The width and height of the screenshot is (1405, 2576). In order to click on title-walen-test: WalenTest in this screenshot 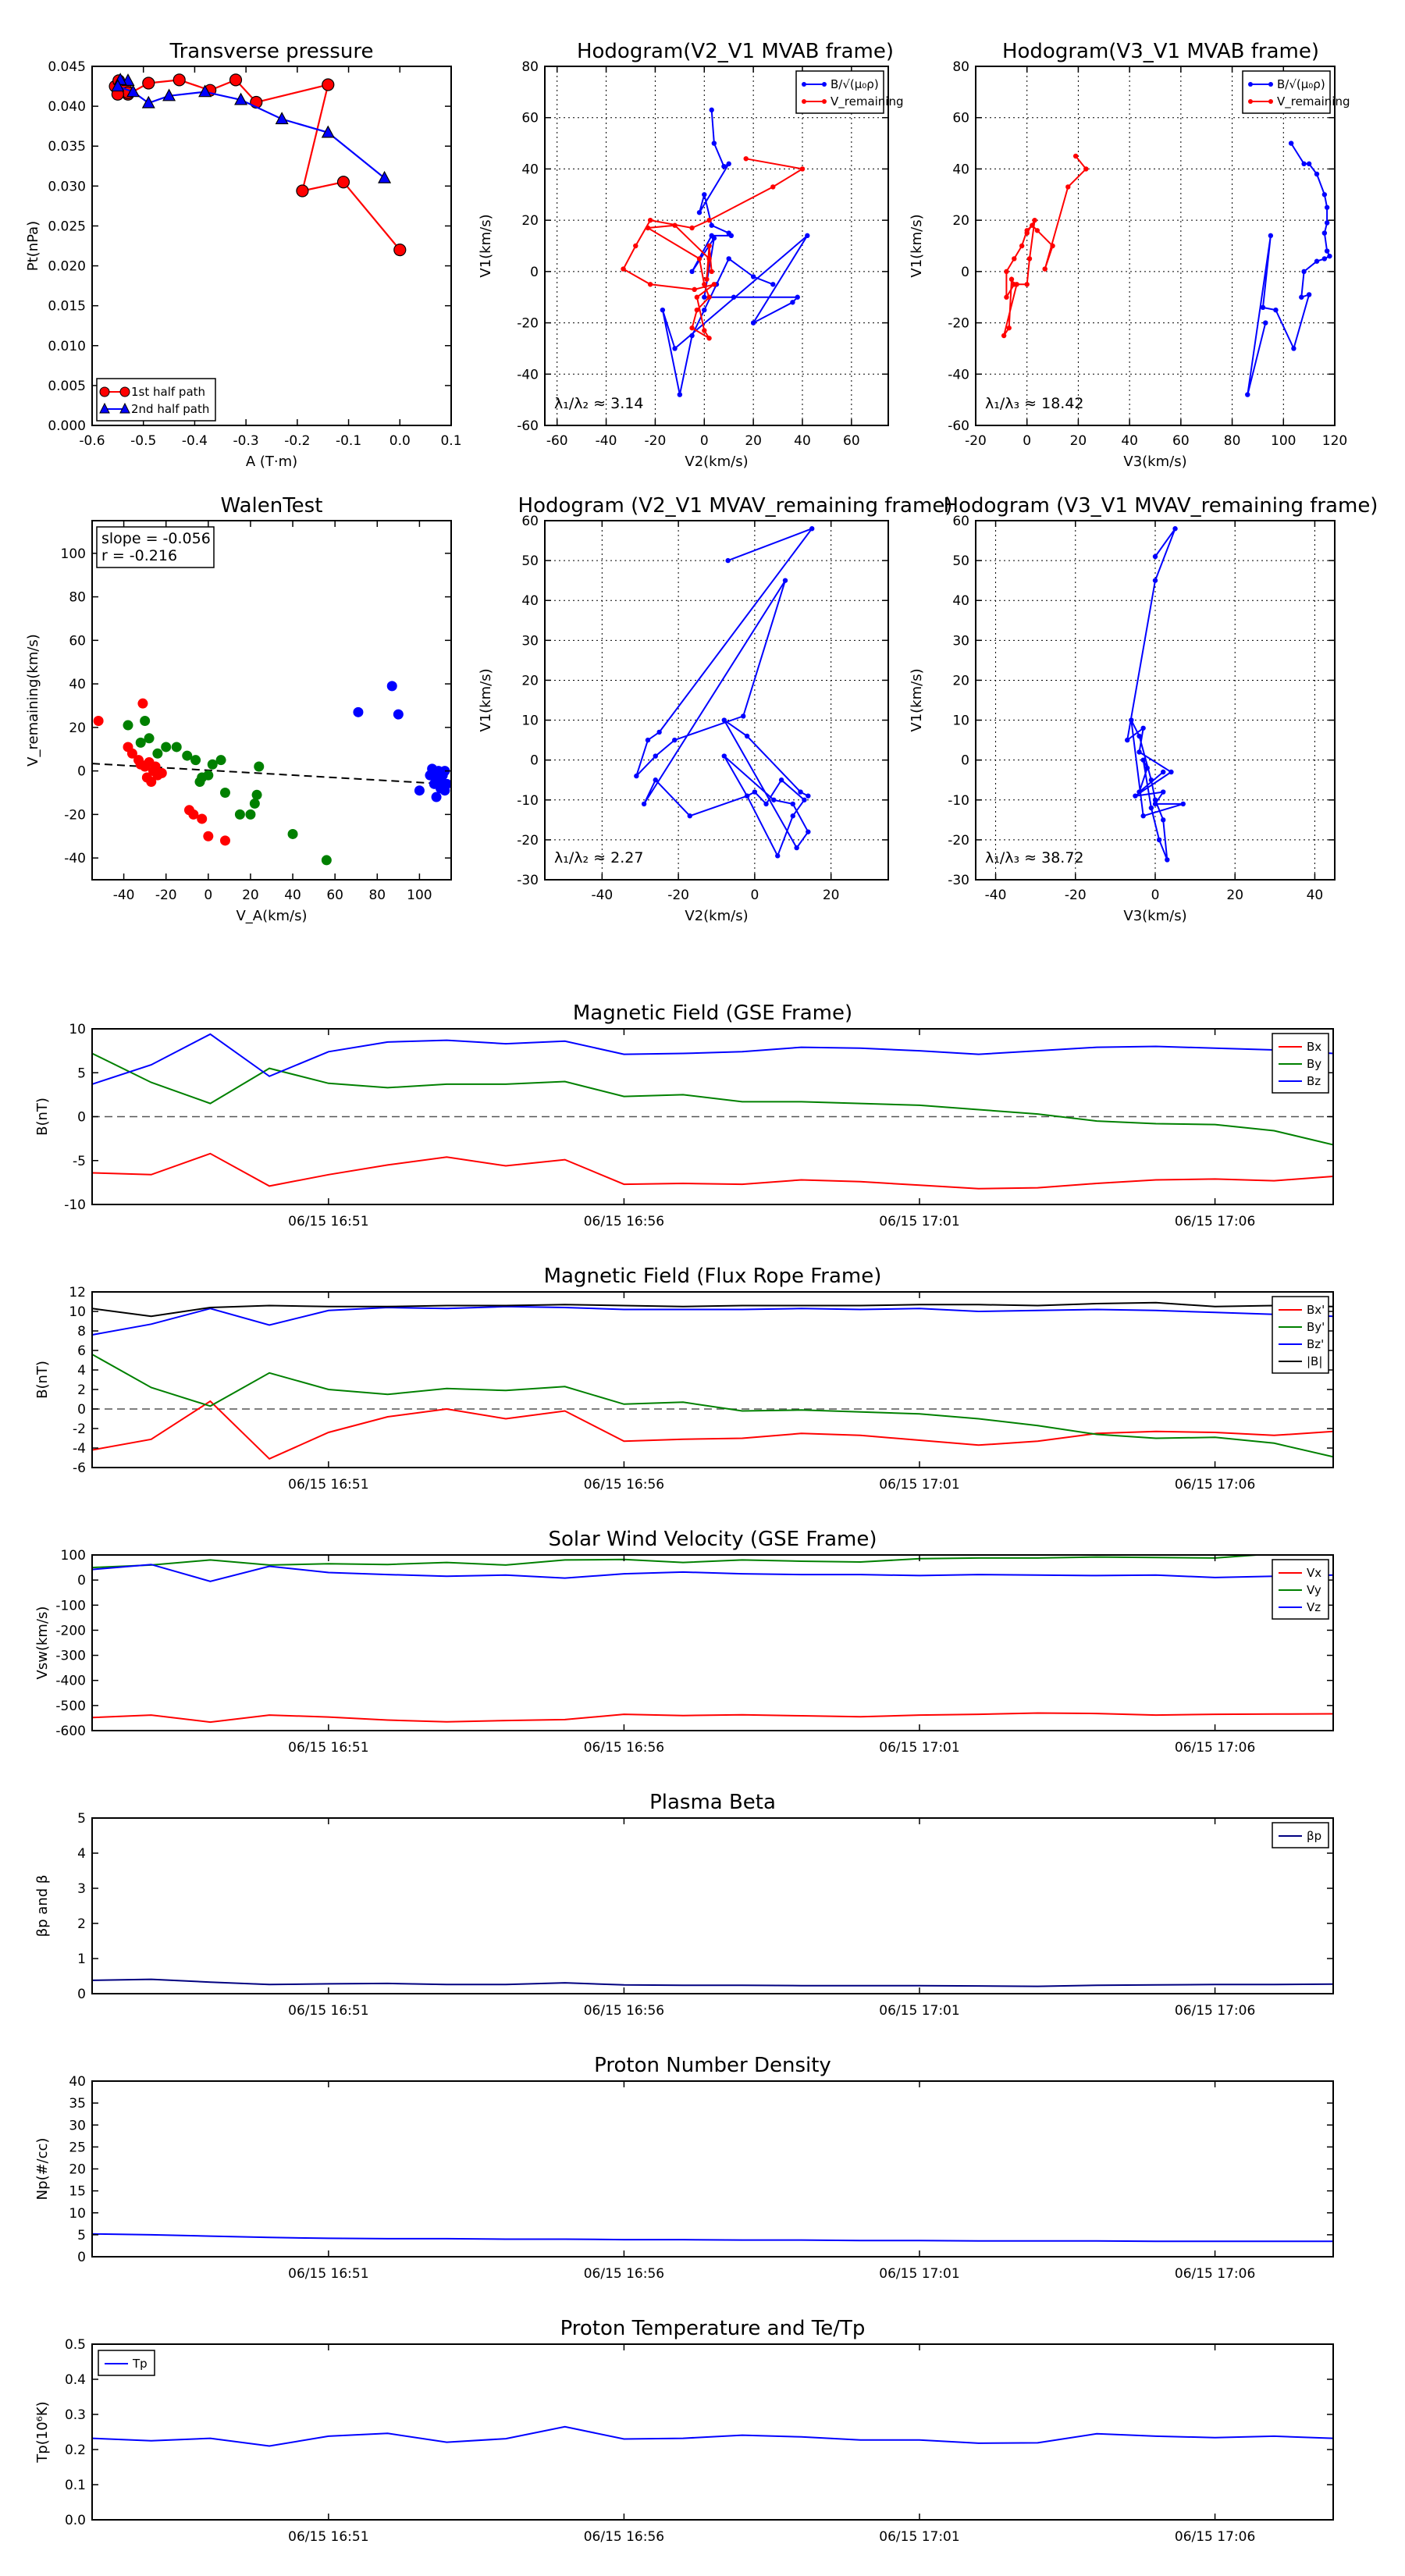, I will do `click(272, 506)`.